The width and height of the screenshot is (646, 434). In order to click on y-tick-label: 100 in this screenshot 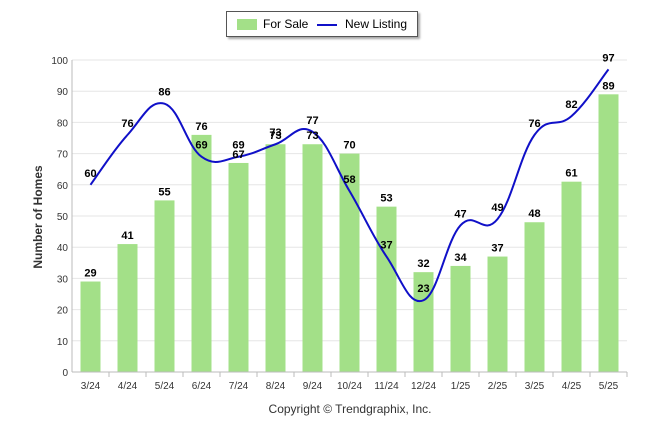, I will do `click(59, 61)`.